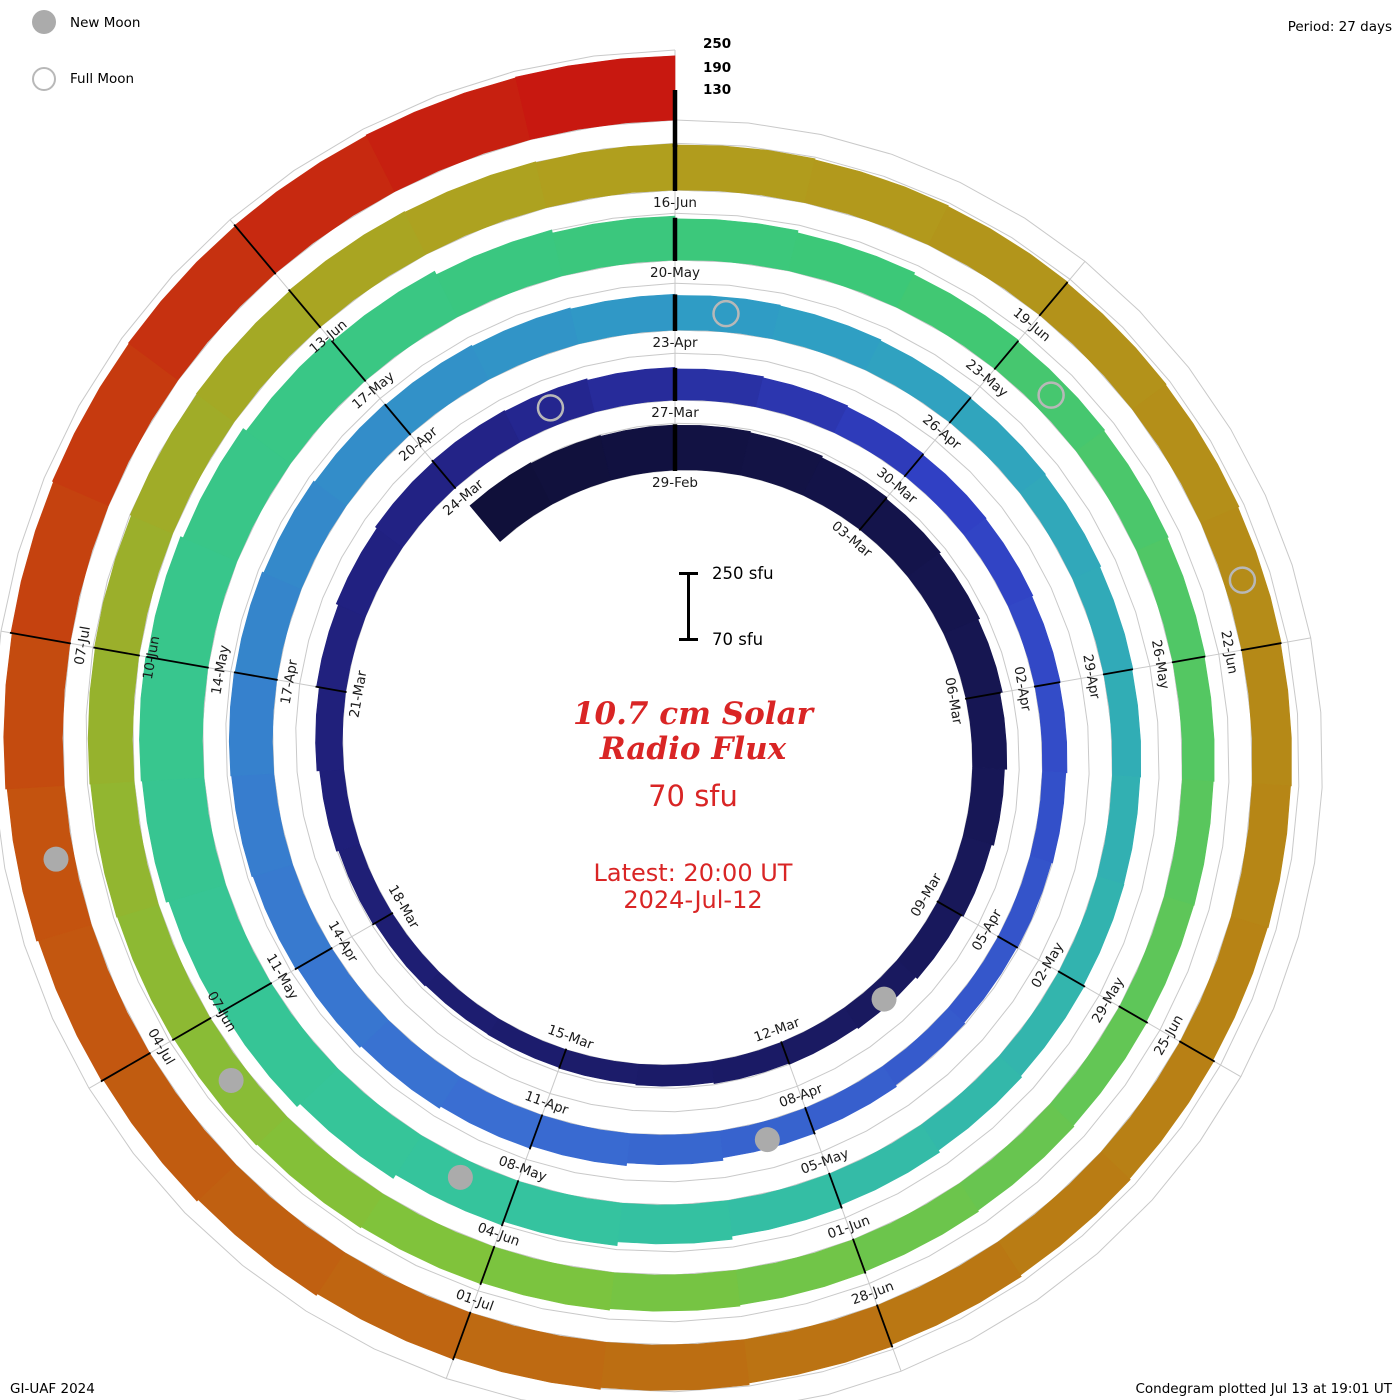 The image size is (1400, 1400). Describe the element at coordinates (1263, 1389) in the screenshot. I see `plot-timestamp: Condegram plotted Jul 13 at 19:01 UT` at that location.